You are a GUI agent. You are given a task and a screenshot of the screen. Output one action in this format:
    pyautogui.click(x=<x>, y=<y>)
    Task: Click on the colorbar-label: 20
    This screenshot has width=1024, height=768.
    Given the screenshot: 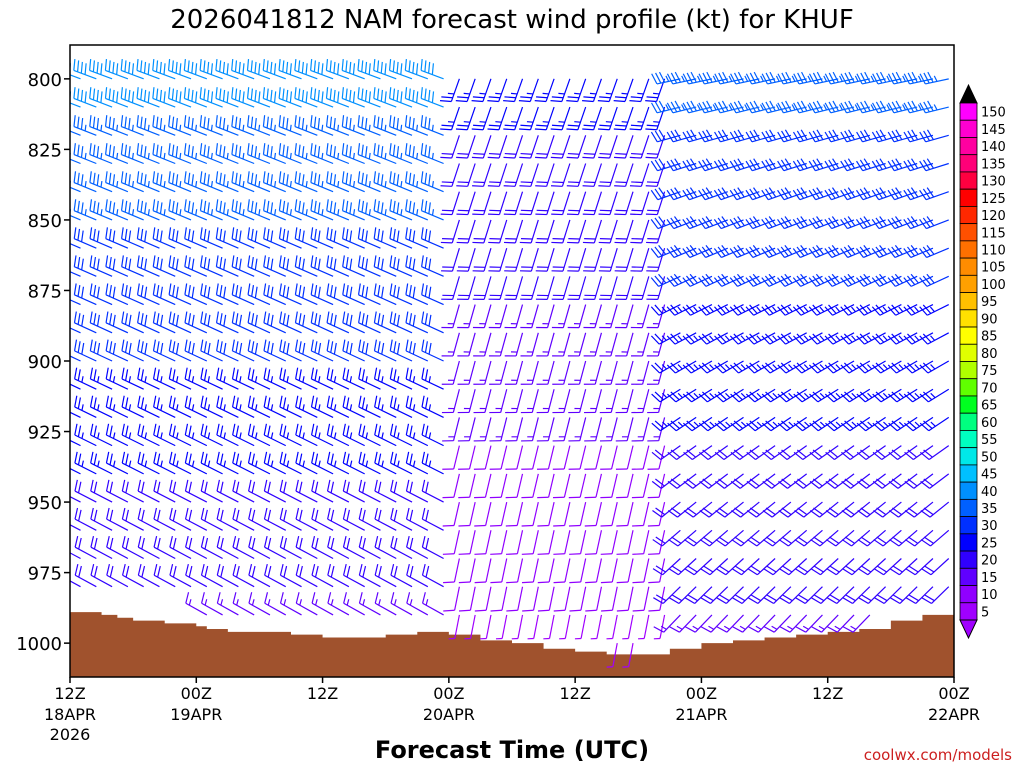 What is the action you would take?
    pyautogui.click(x=989, y=561)
    